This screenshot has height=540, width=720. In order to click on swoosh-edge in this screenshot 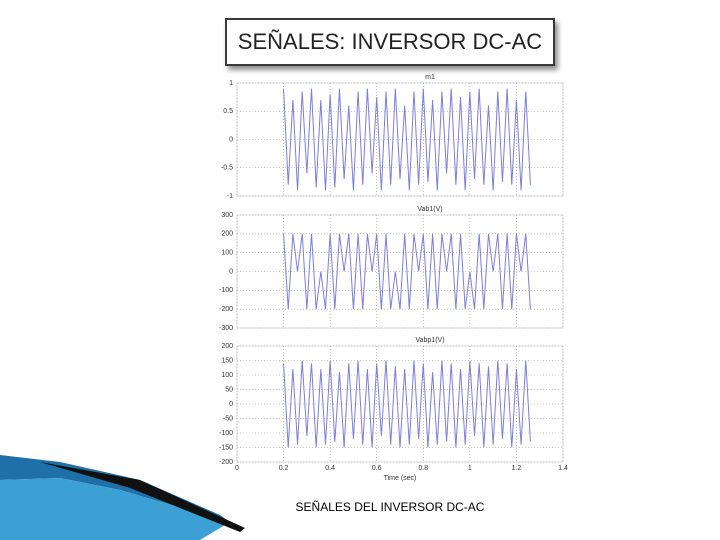, I will do `click(142, 497)`.